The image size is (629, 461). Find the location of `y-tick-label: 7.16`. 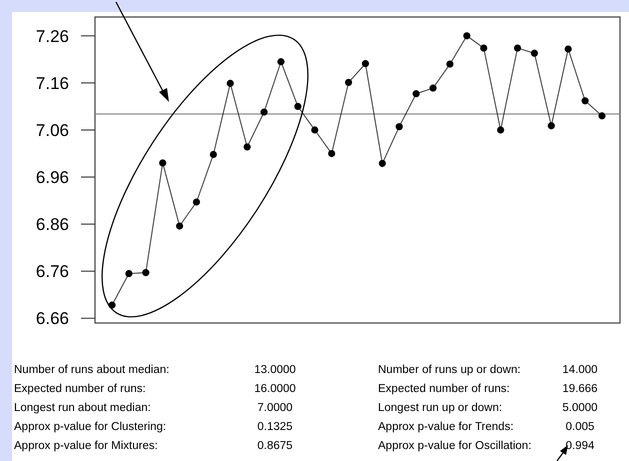

y-tick-label: 7.16 is located at coordinates (52, 83).